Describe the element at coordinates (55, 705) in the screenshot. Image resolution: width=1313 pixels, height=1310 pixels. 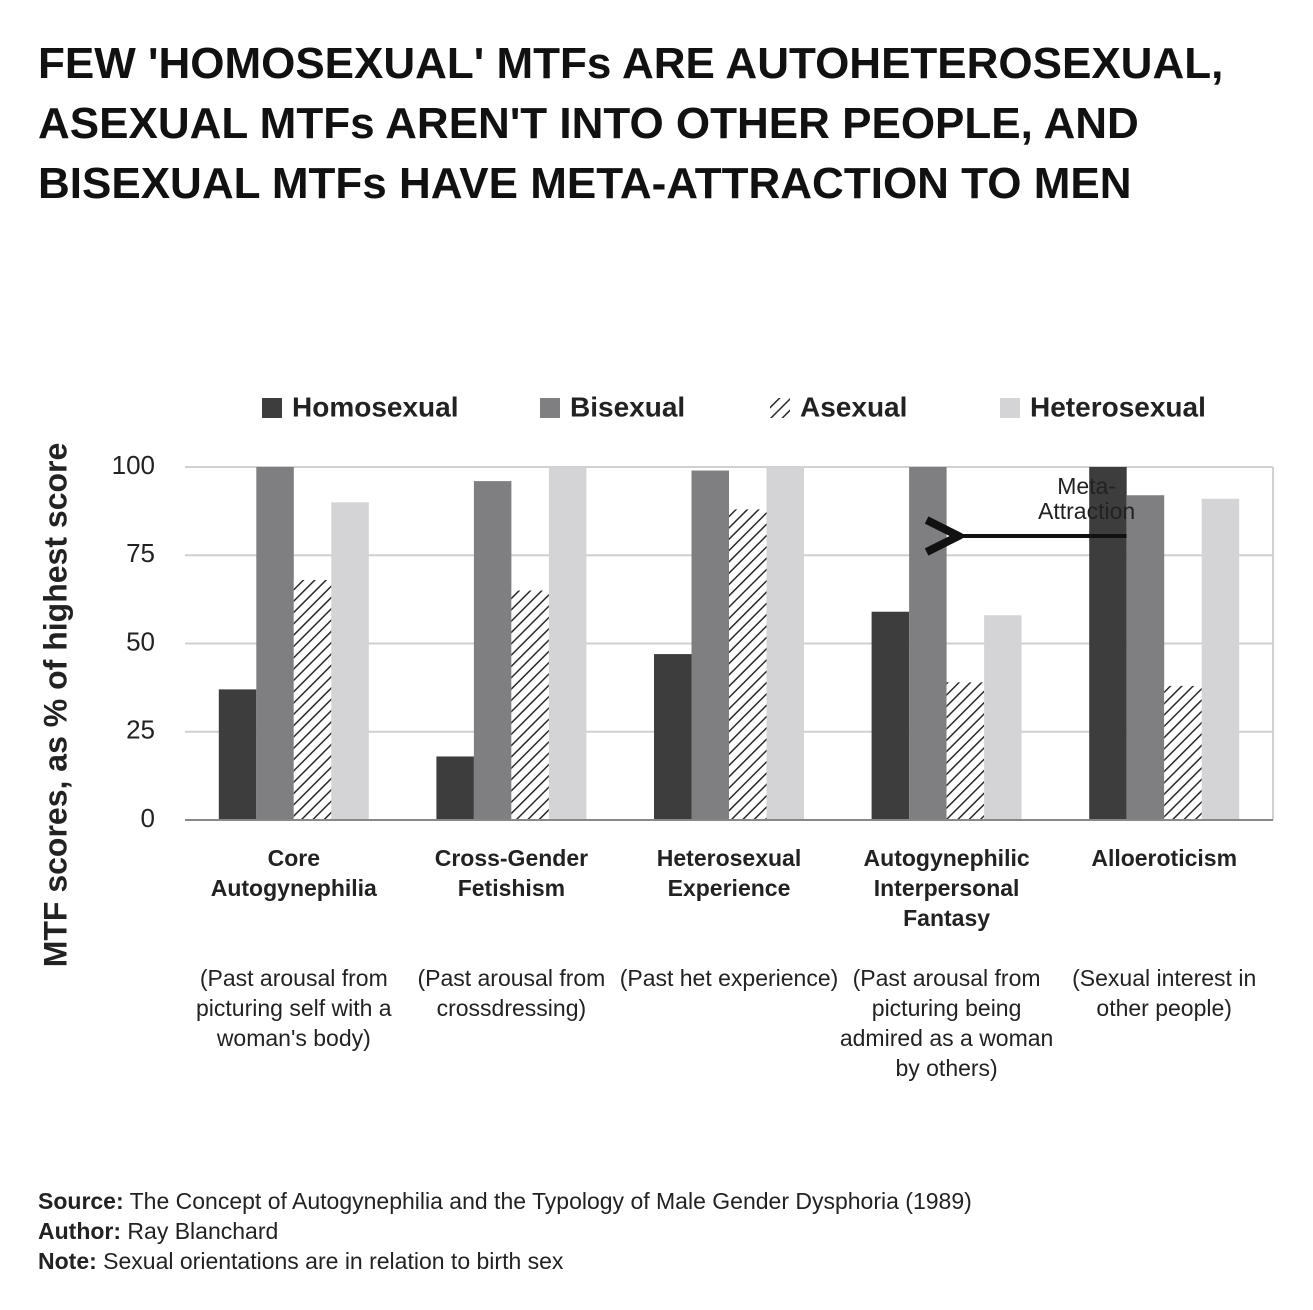
I see `y-axis-label: MTF scores, as % of highest score` at that location.